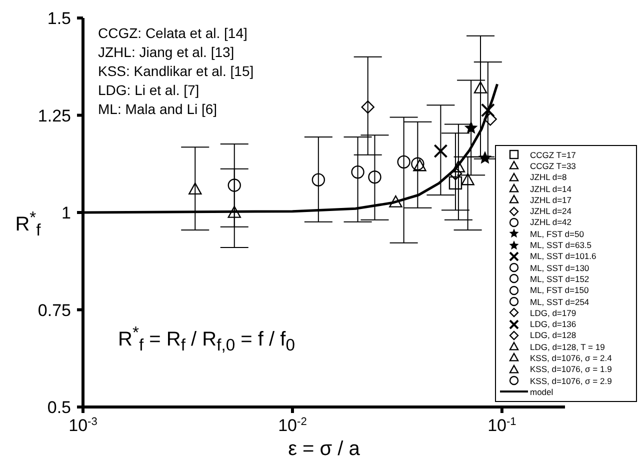 The width and height of the screenshot is (641, 458). What do you see at coordinates (54, 116) in the screenshot?
I see `y-tick-label: 1.25` at bounding box center [54, 116].